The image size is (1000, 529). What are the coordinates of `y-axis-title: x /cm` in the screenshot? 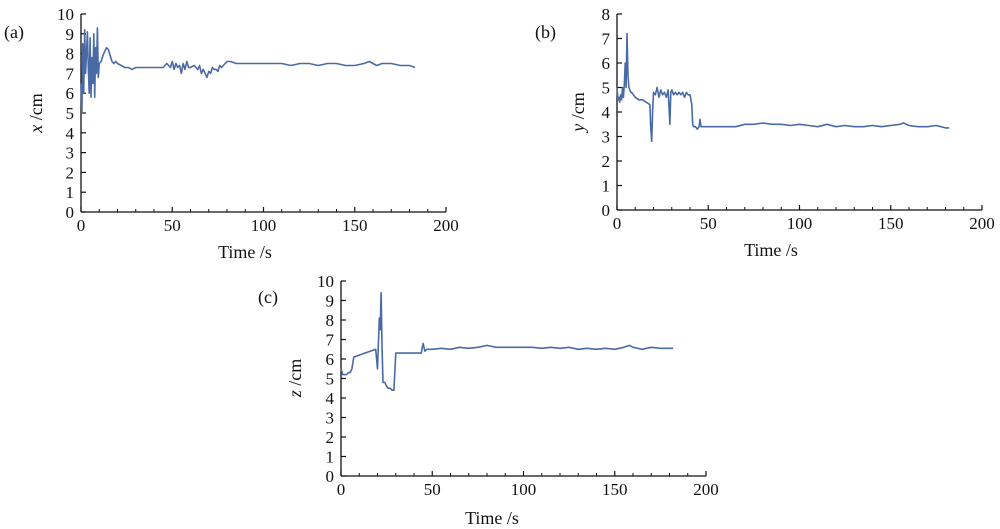 It's located at (36, 113).